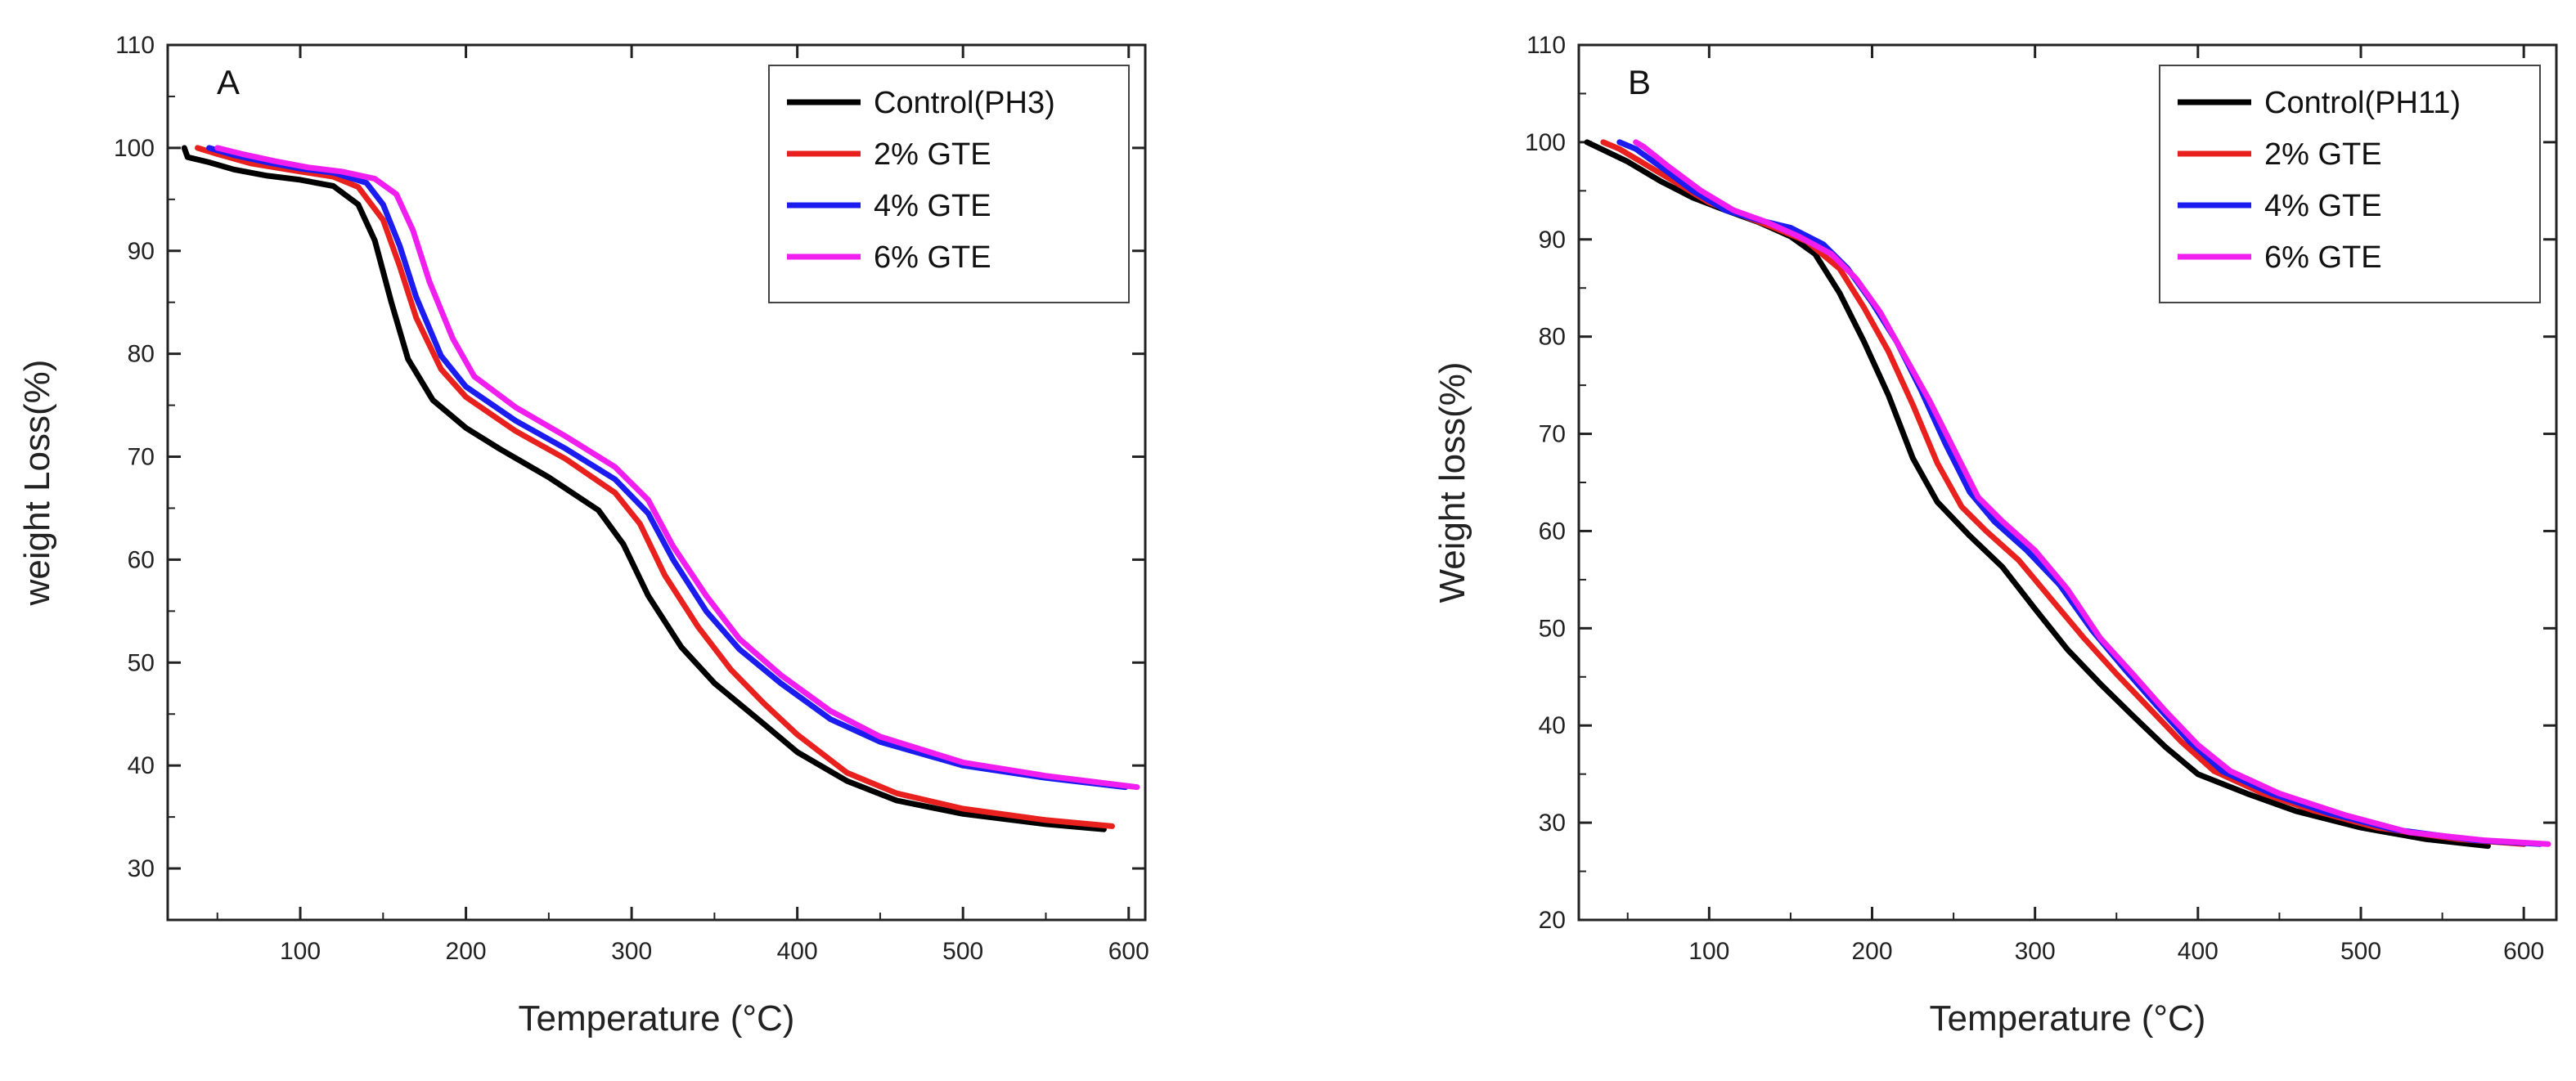 The width and height of the screenshot is (2576, 1081). Describe the element at coordinates (1552, 920) in the screenshot. I see `y-tick-label: 20` at that location.